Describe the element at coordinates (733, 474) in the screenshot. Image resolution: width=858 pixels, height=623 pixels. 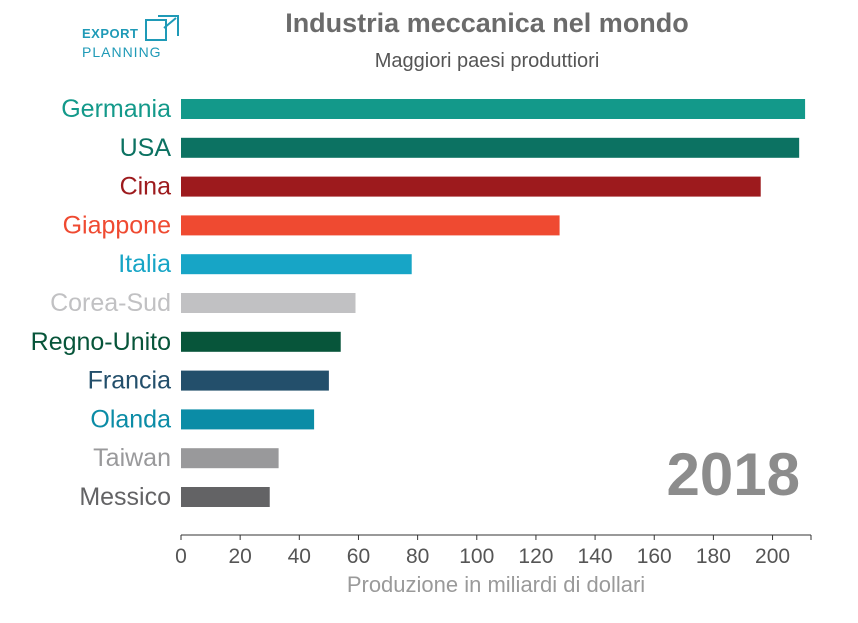
I see `year-annotation: 2018` at that location.